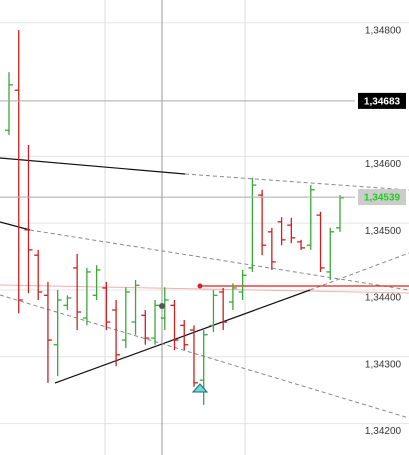 This screenshot has width=409, height=455. I want to click on price-label: 1,34539, so click(382, 198).